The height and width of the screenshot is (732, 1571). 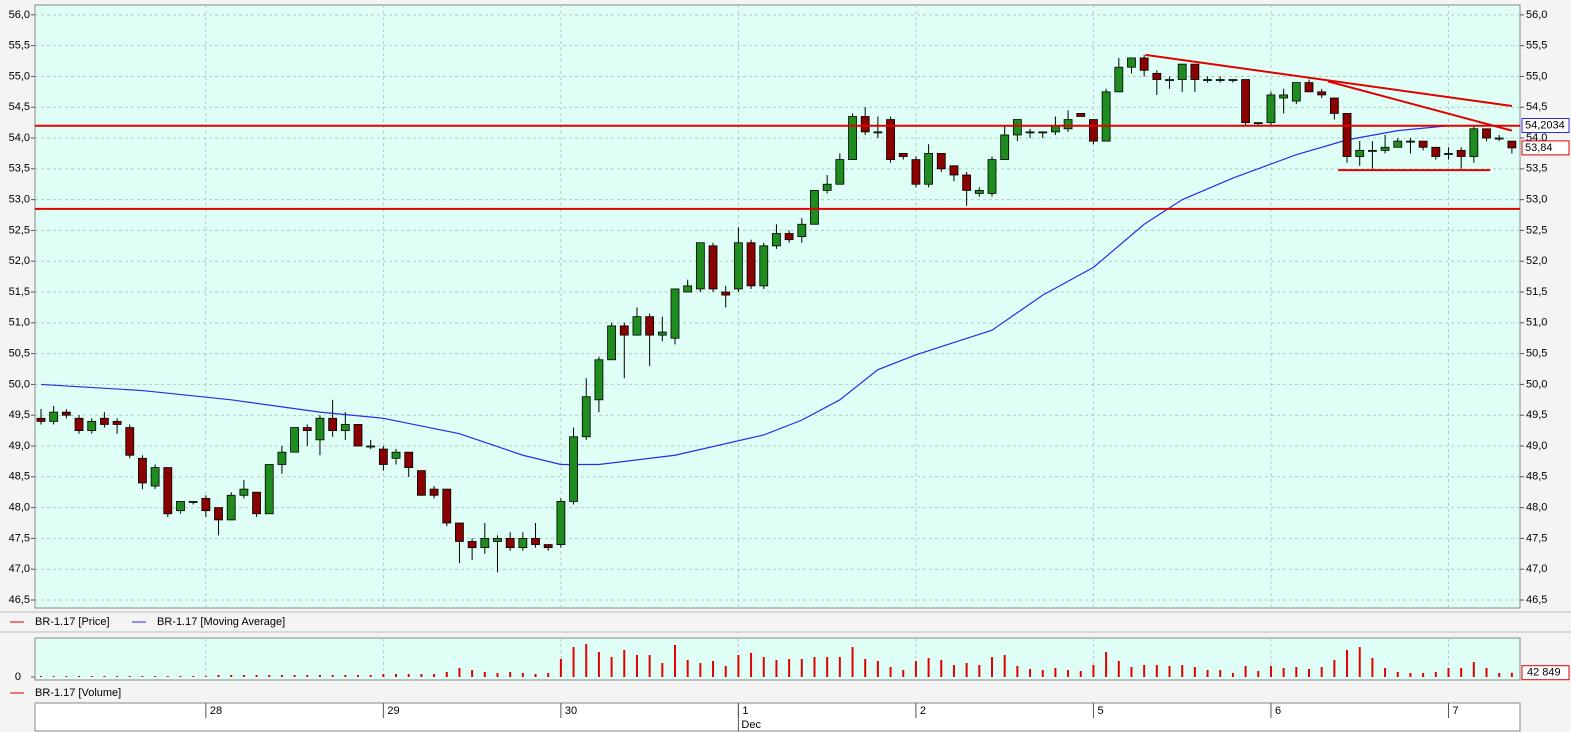 What do you see at coordinates (19, 600) in the screenshot?
I see `y-tick-label: 46,5` at bounding box center [19, 600].